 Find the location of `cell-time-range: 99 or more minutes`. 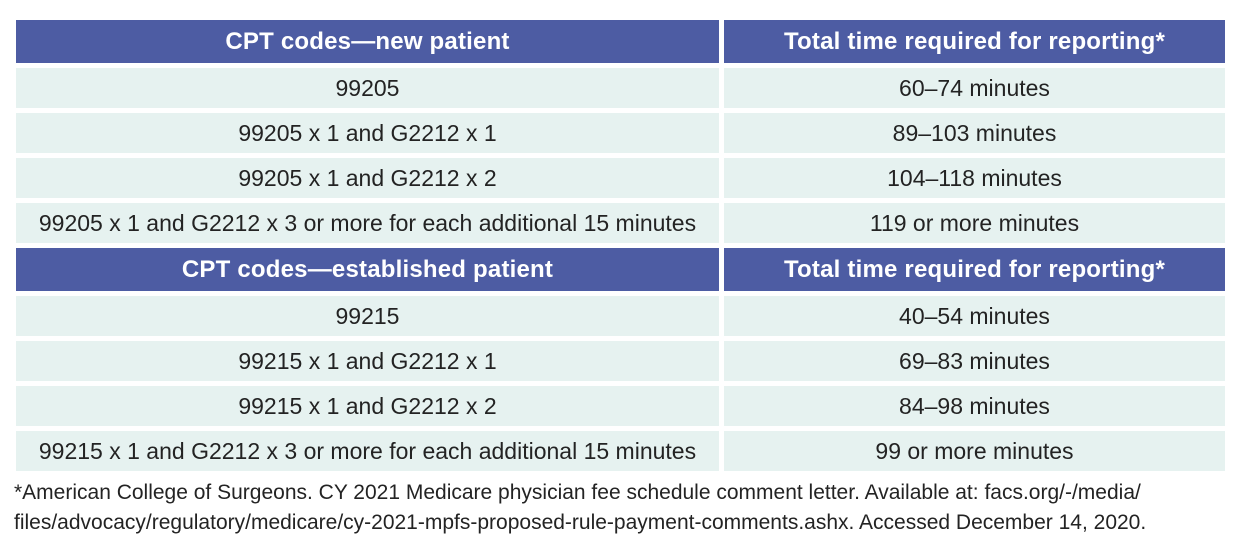

cell-time-range: 99 or more minutes is located at coordinates (974, 451).